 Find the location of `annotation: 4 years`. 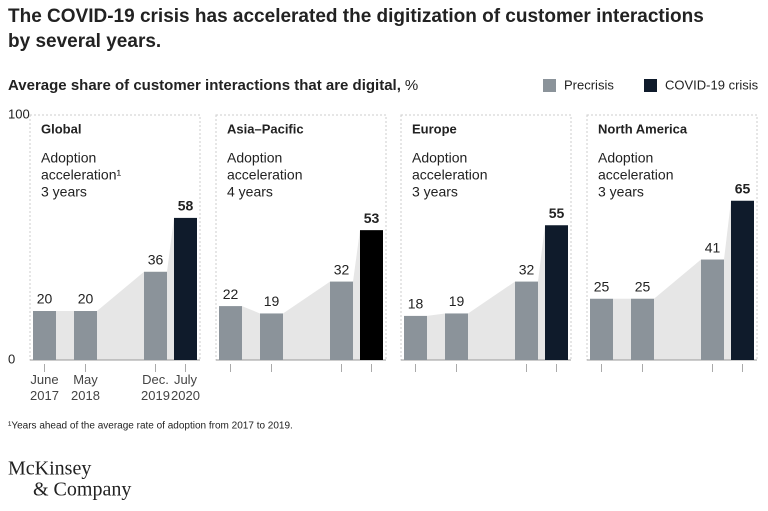

annotation: 4 years is located at coordinates (250, 192).